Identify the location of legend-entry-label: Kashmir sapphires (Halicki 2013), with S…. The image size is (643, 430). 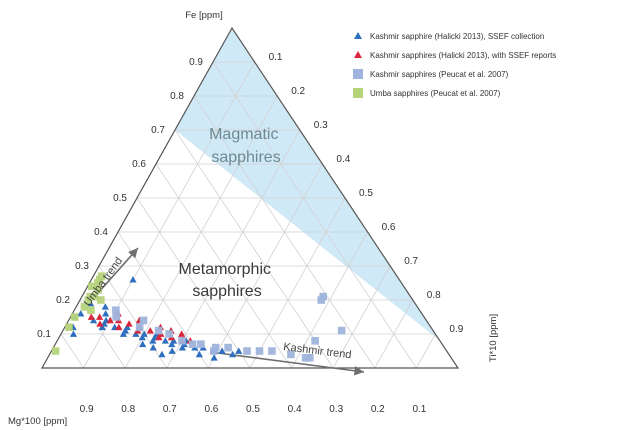
(463, 55).